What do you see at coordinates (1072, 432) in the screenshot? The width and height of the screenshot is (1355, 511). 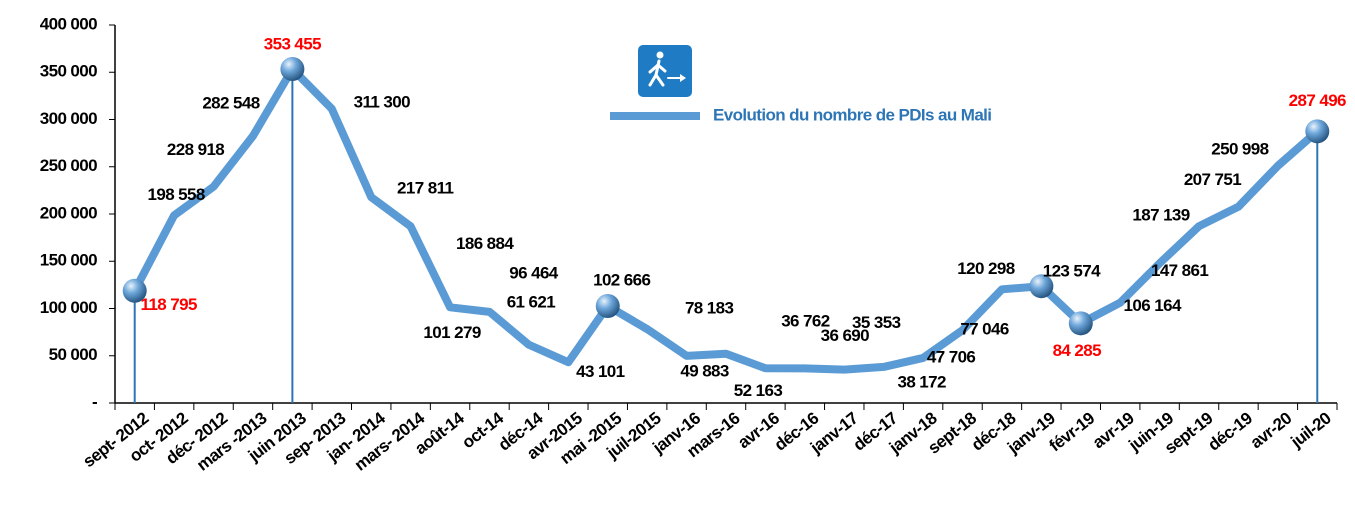 I see `x-tick-label: févr-19` at bounding box center [1072, 432].